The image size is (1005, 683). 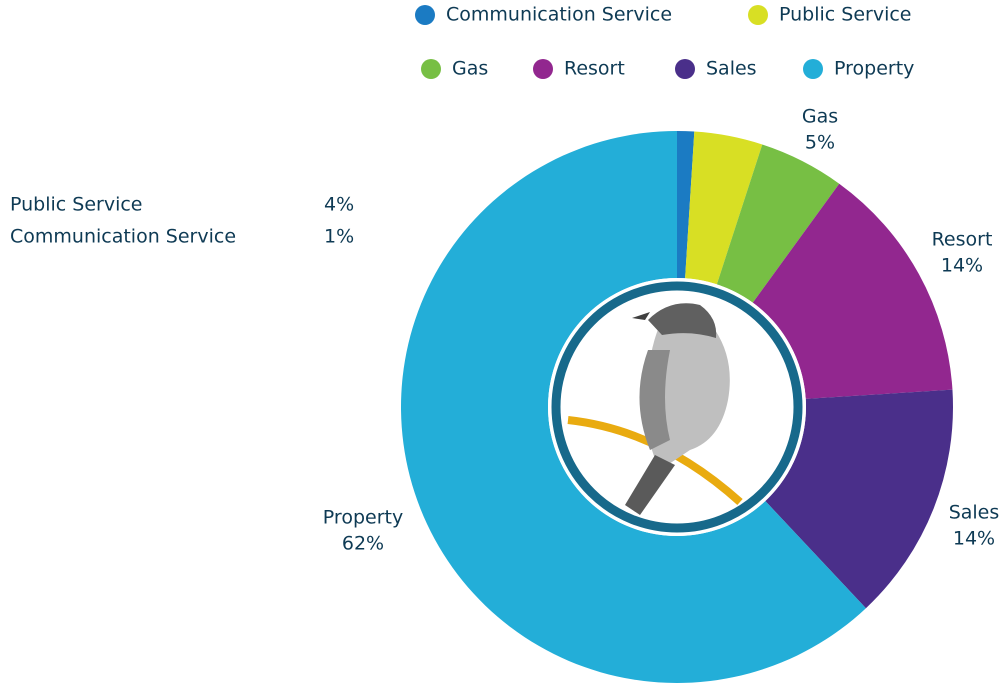 What do you see at coordinates (874, 69) in the screenshot?
I see `legend-label: Property` at bounding box center [874, 69].